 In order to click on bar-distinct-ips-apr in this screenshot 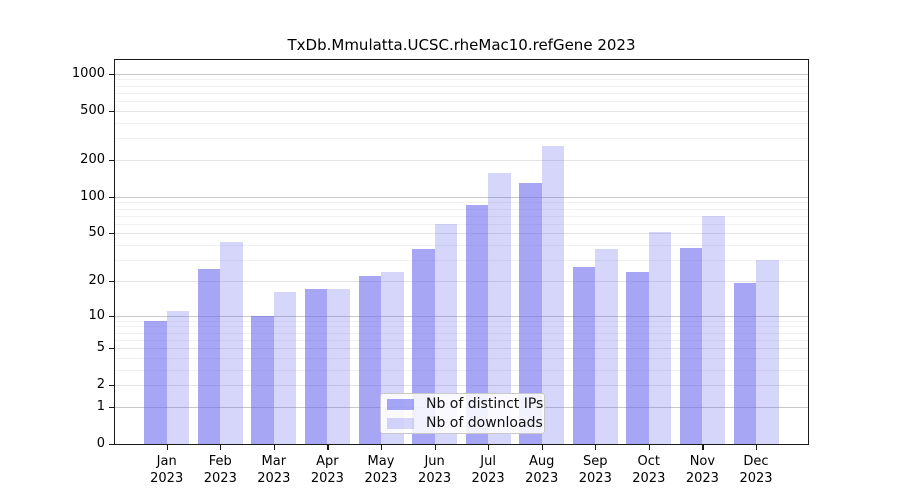, I will do `click(316, 366)`.